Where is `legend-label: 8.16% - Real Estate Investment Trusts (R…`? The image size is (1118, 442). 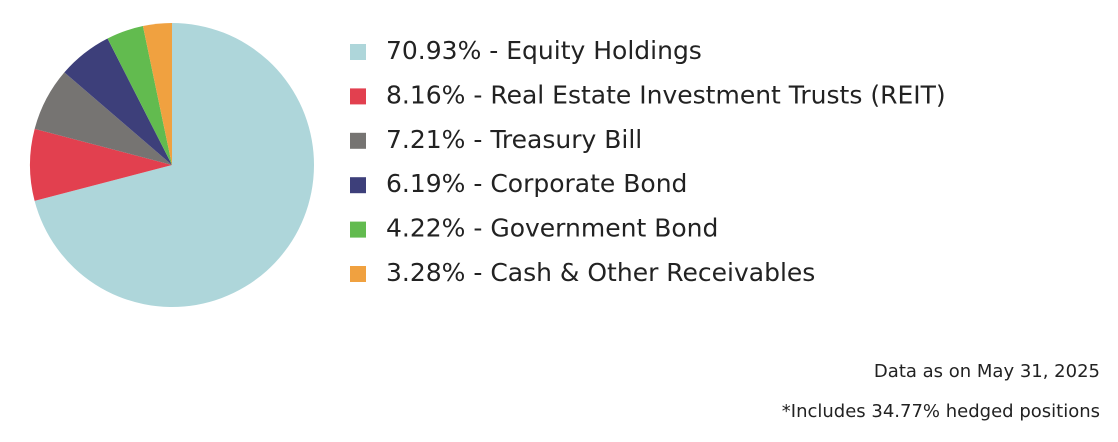
legend-label: 8.16% - Real Estate Investment Trusts (R… is located at coordinates (666, 94).